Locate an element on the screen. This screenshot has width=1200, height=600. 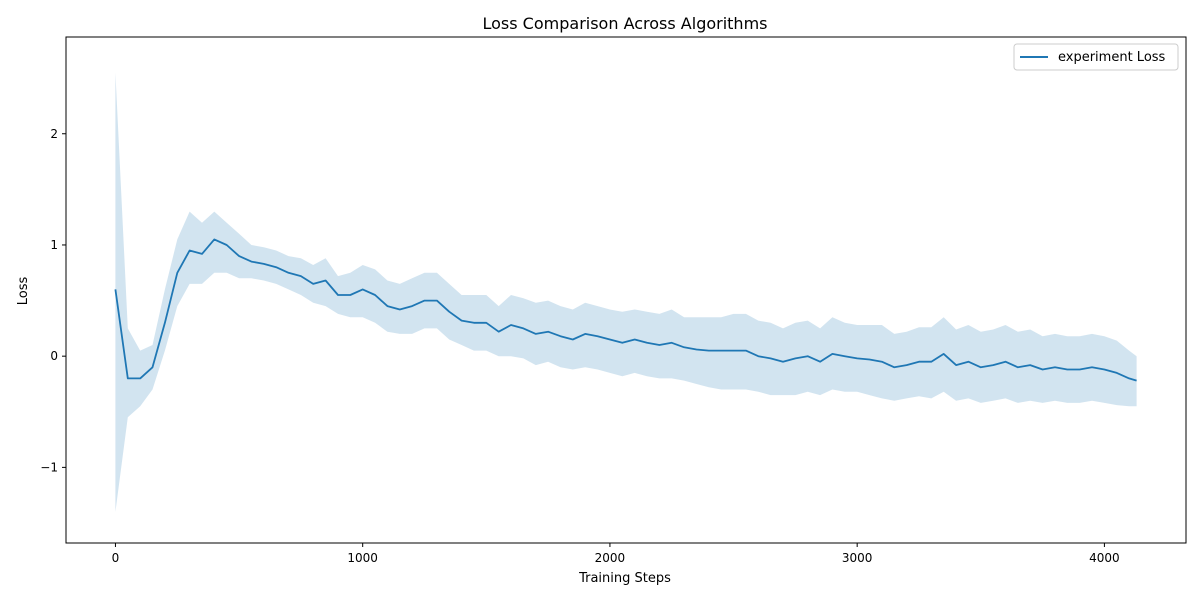
y-tick-label: −1 is located at coordinates (49, 467).